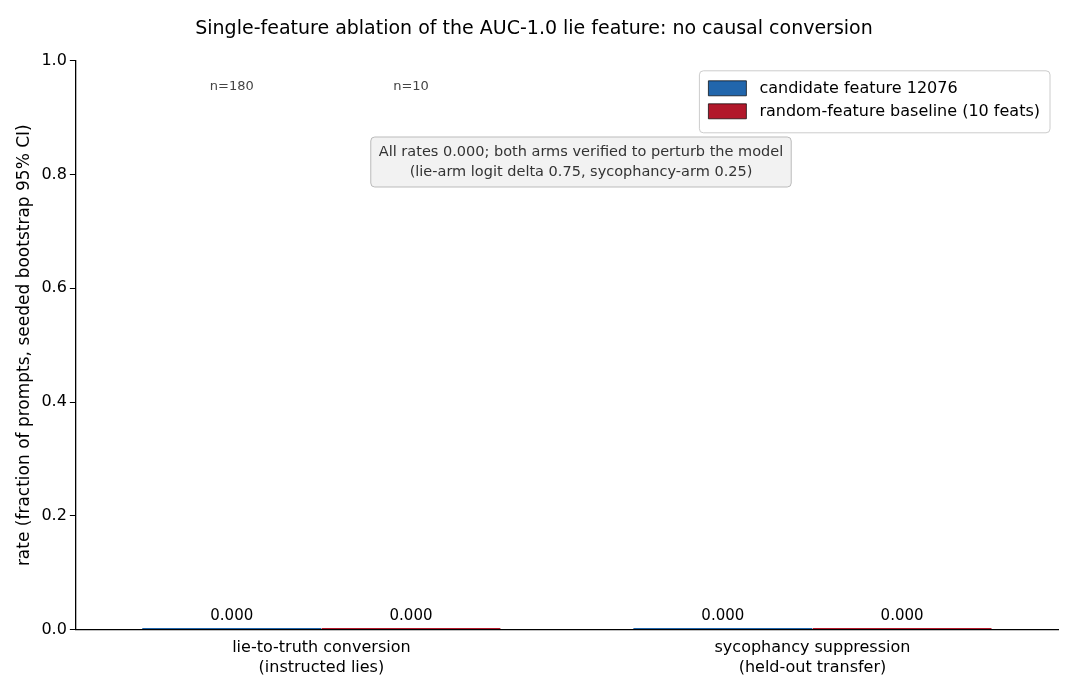 Image resolution: width=1080 pixels, height=690 pixels. What do you see at coordinates (54, 59) in the screenshot?
I see `y-tick-label: 1.0` at bounding box center [54, 59].